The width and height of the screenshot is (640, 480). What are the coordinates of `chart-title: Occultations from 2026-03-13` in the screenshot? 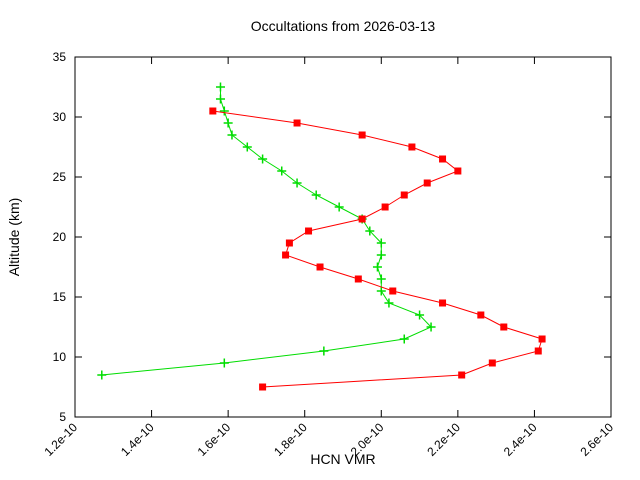 It's located at (343, 26).